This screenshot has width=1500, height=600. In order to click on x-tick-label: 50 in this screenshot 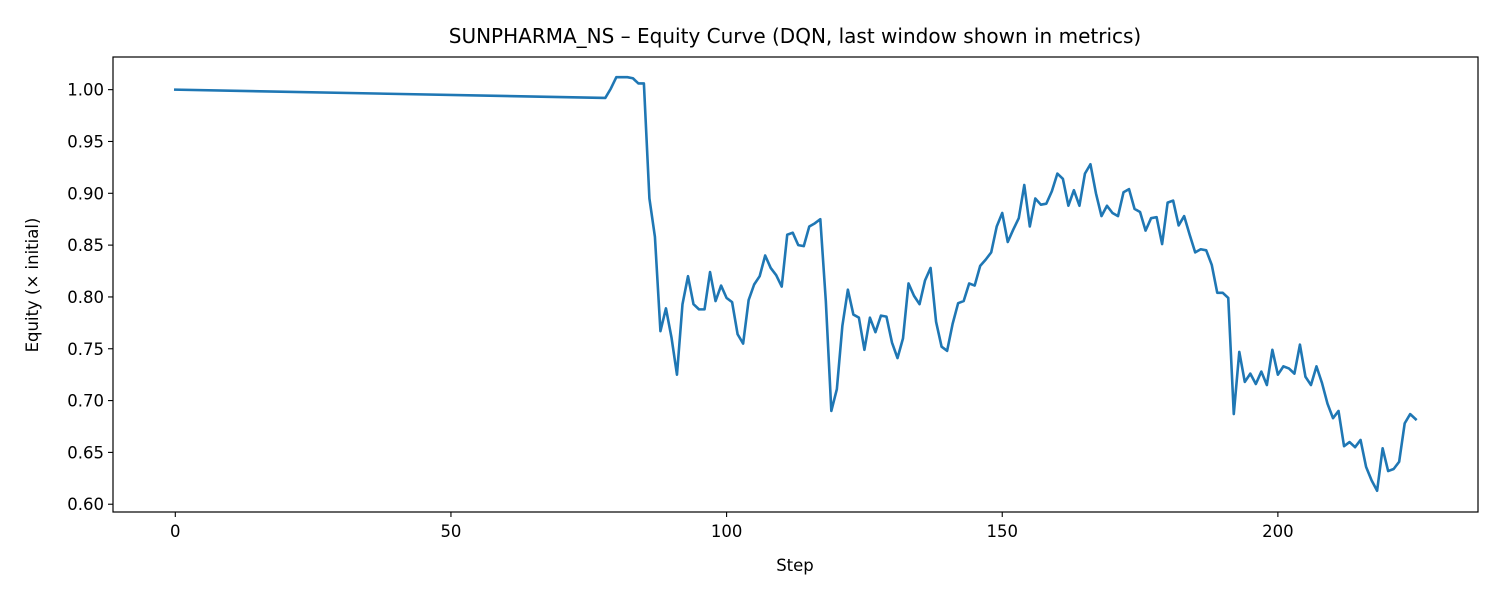, I will do `click(450, 531)`.